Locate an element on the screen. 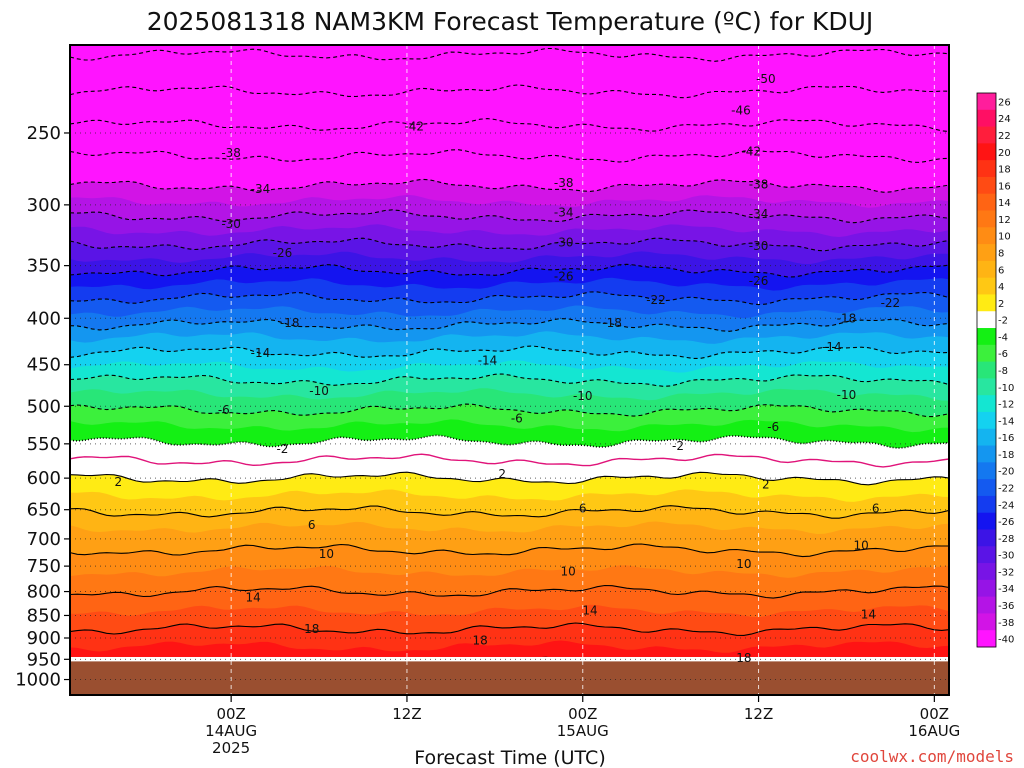 This screenshot has height=768, width=1024. contour-label: -30 is located at coordinates (759, 246).